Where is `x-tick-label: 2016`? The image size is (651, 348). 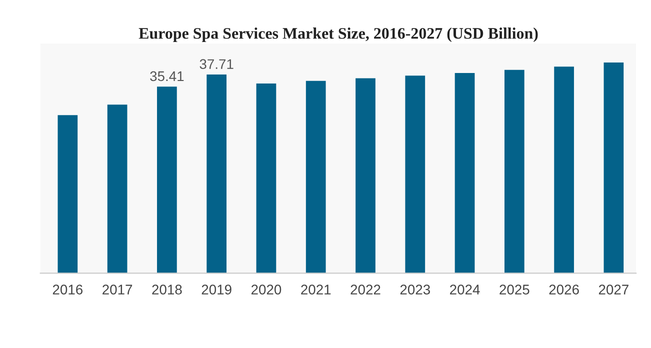
x-tick-label: 2016 is located at coordinates (67, 289).